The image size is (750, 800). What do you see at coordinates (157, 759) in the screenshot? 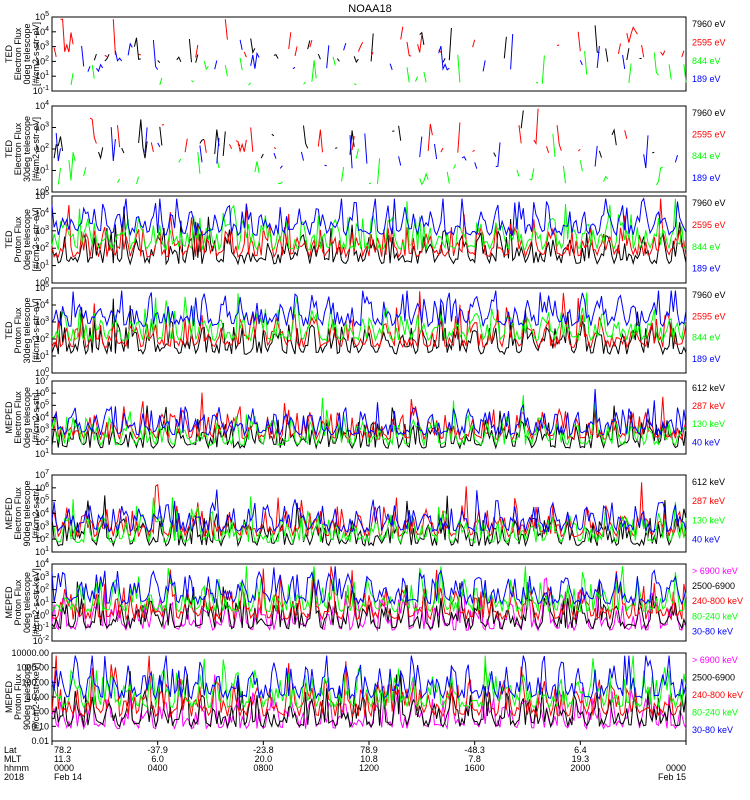
I see `x-tick-label: 6.0` at bounding box center [157, 759].